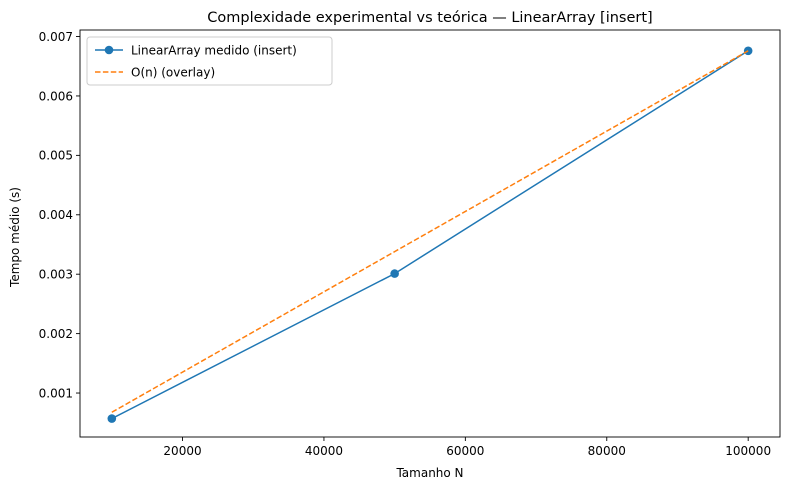 This screenshot has width=790, height=490. Describe the element at coordinates (748, 451) in the screenshot. I see `x-tick-label: 100000` at that location.